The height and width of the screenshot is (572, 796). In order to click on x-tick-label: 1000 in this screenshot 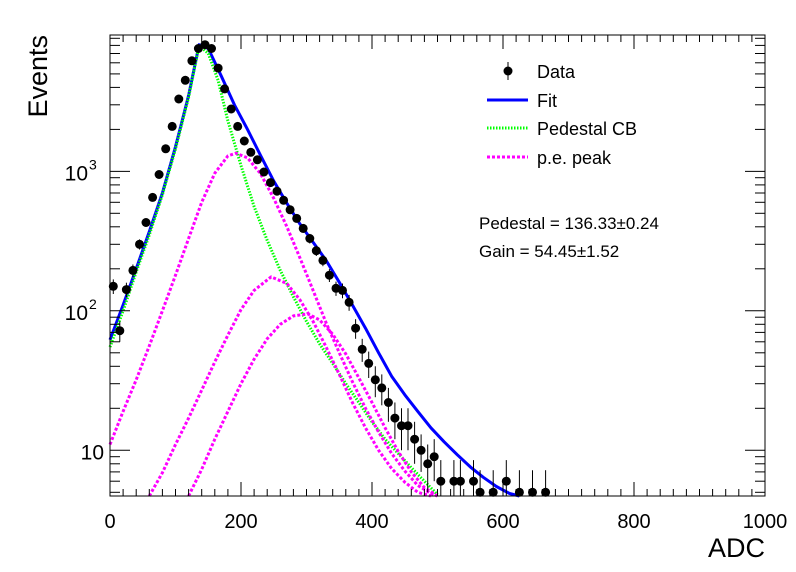, I will do `click(765, 522)`.